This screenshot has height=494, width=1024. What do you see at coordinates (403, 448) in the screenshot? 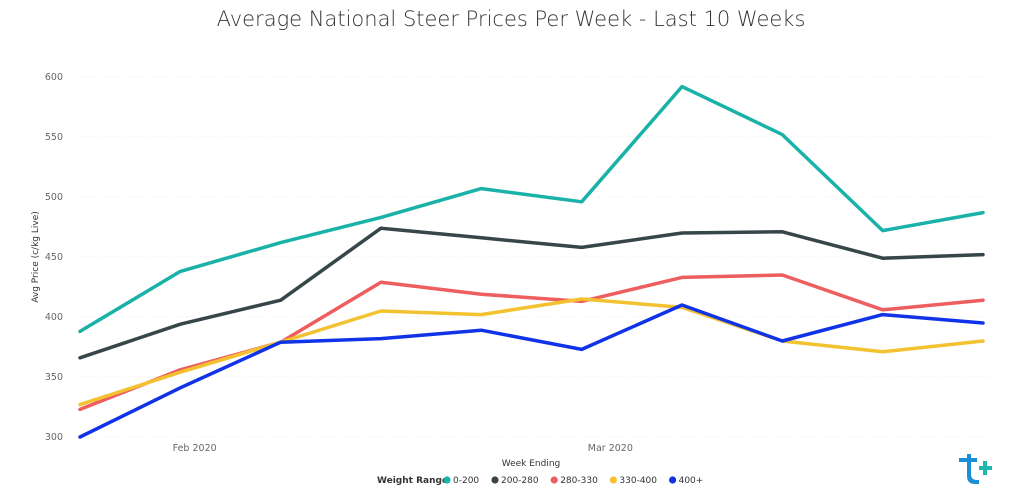
I see `x-axis-ticks: Feb 2020 Mar 2020` at bounding box center [403, 448].